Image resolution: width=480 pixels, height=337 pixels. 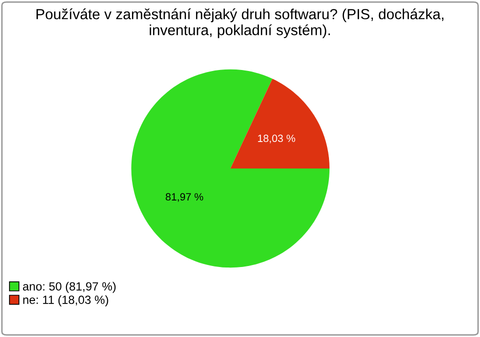 What do you see at coordinates (240, 23) in the screenshot?
I see `chart-title: Používáte v zaměstnání nějaký druh softwaru? (PIS, docházka, inventura, pokladní systém).` at bounding box center [240, 23].